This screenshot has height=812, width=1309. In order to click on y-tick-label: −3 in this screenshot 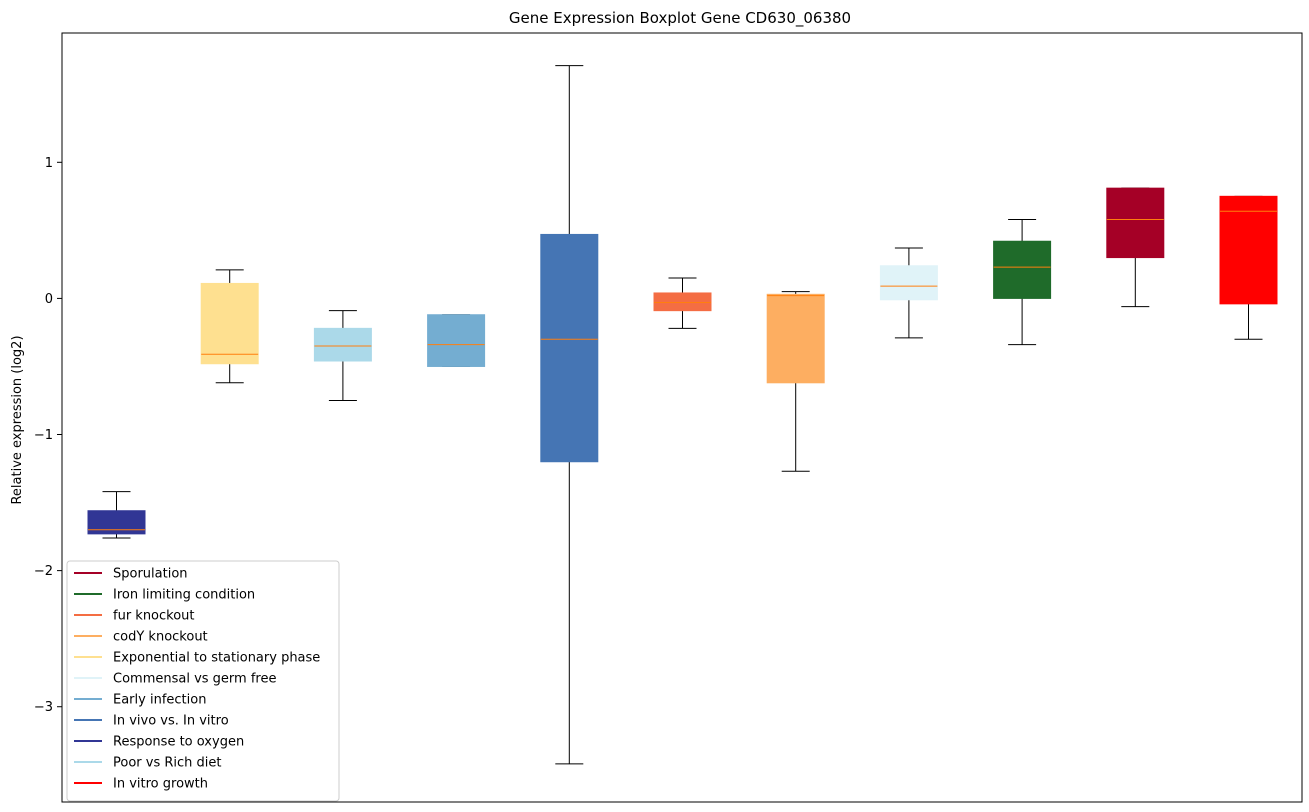, I will do `click(43, 707)`.